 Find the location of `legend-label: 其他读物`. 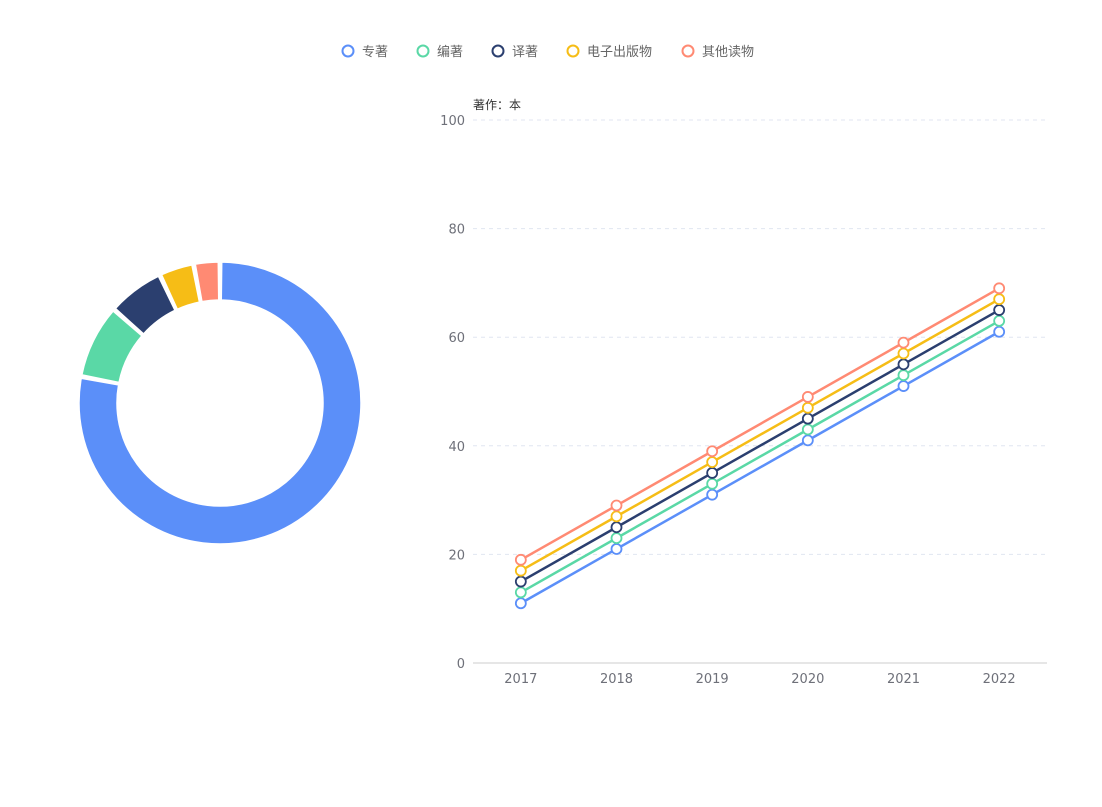

legend-label: 其他读物 is located at coordinates (728, 52).